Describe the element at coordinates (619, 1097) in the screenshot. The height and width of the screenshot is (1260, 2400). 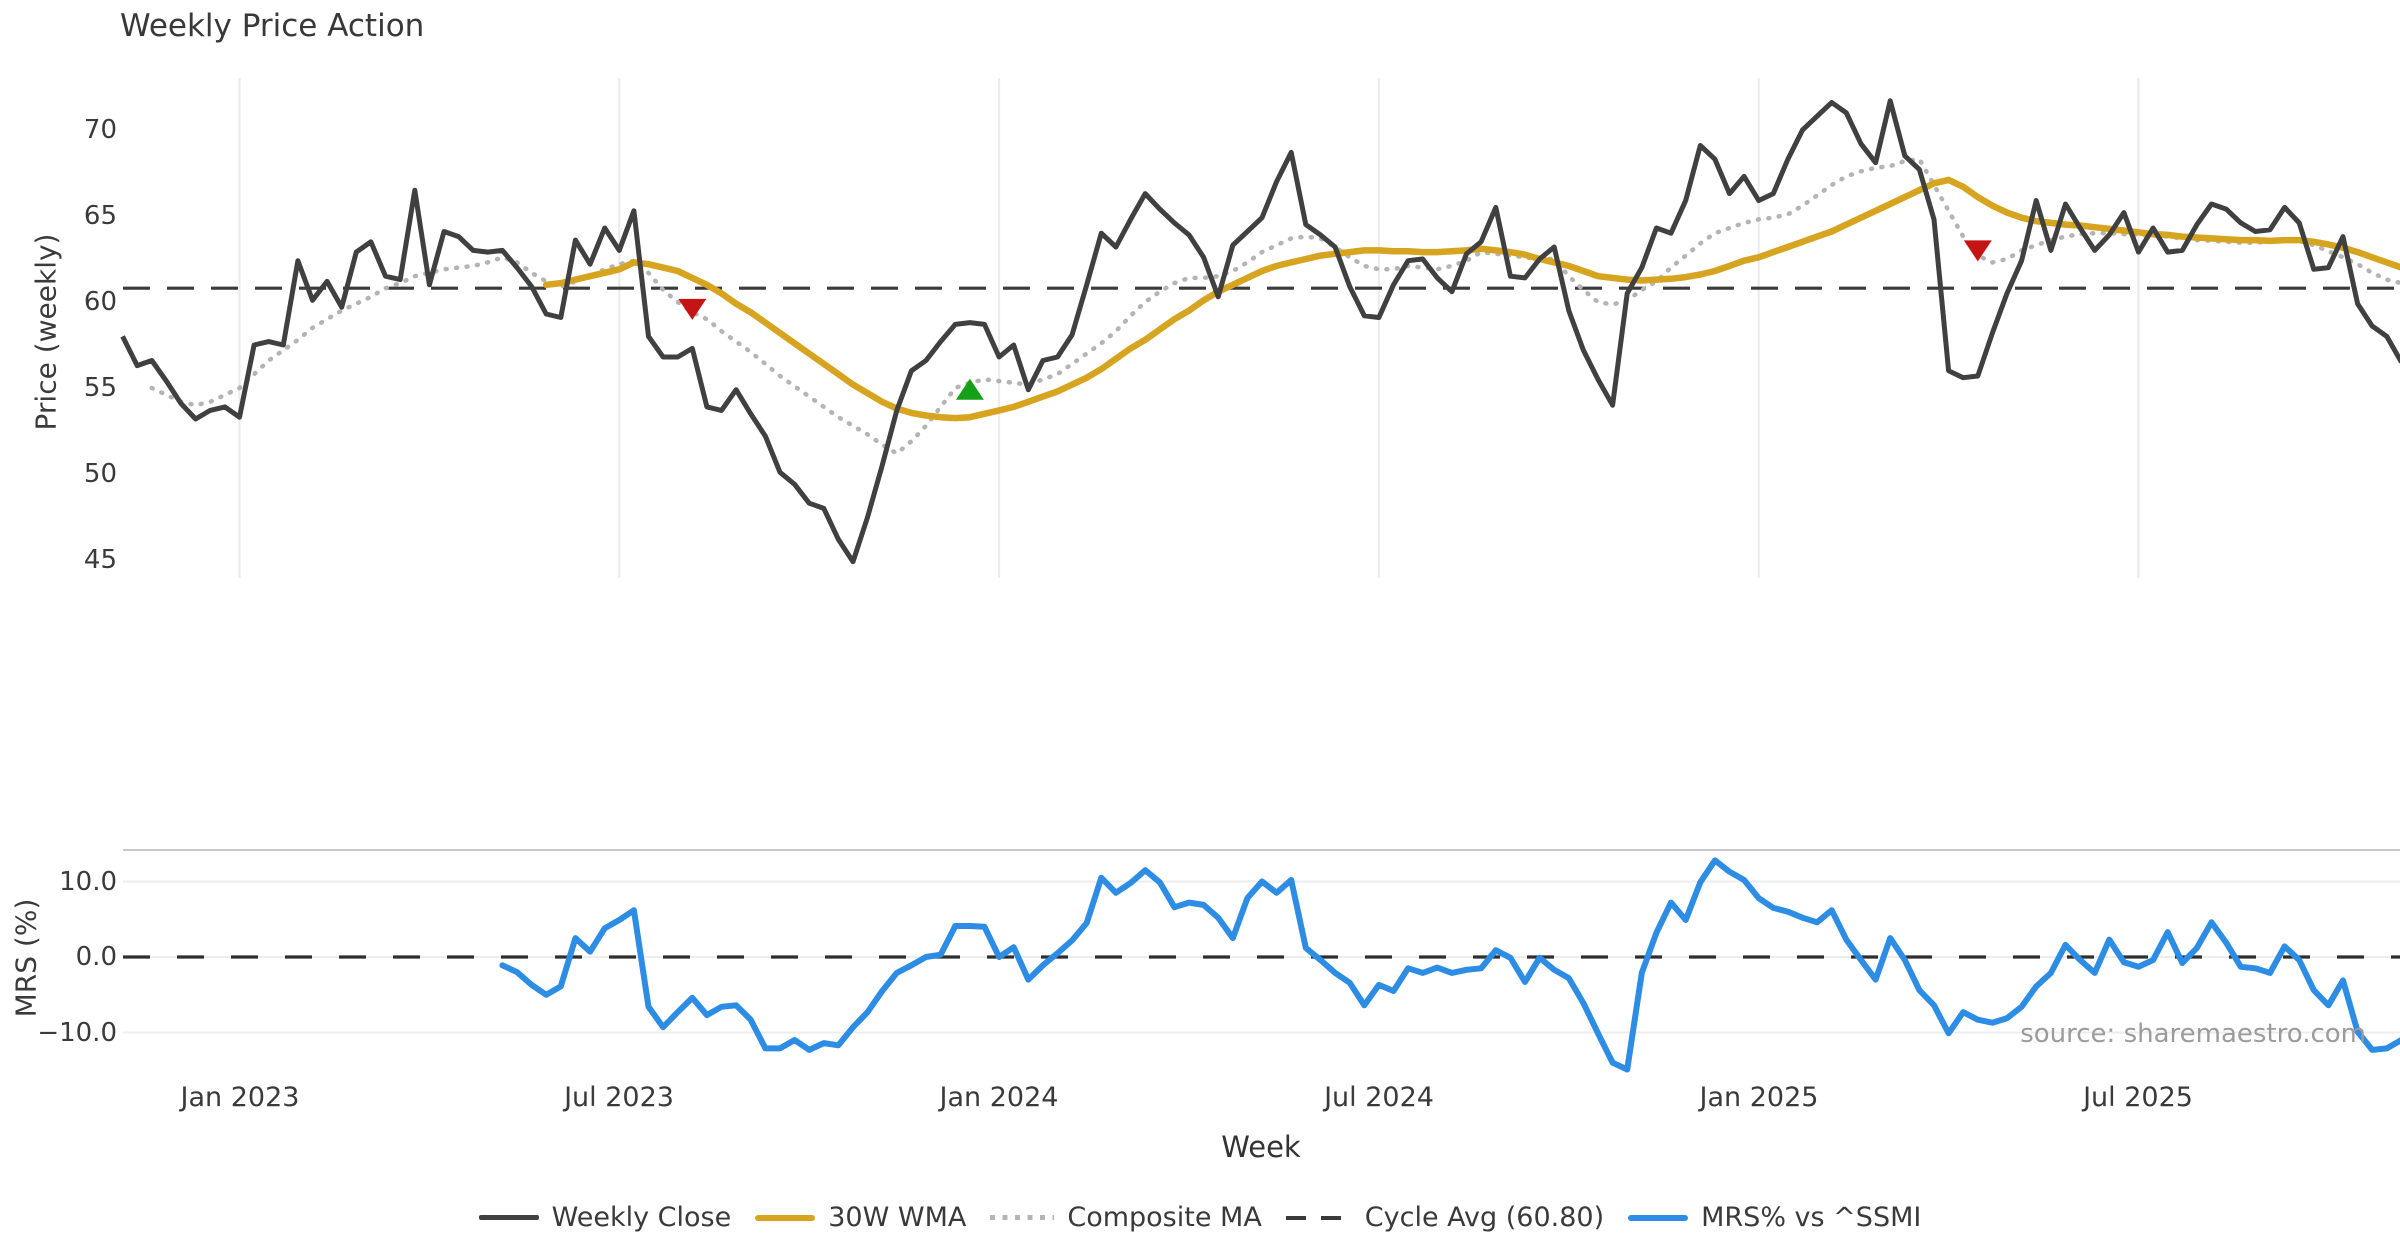
I see `xtick-jul-2023: Jul 2023` at that location.